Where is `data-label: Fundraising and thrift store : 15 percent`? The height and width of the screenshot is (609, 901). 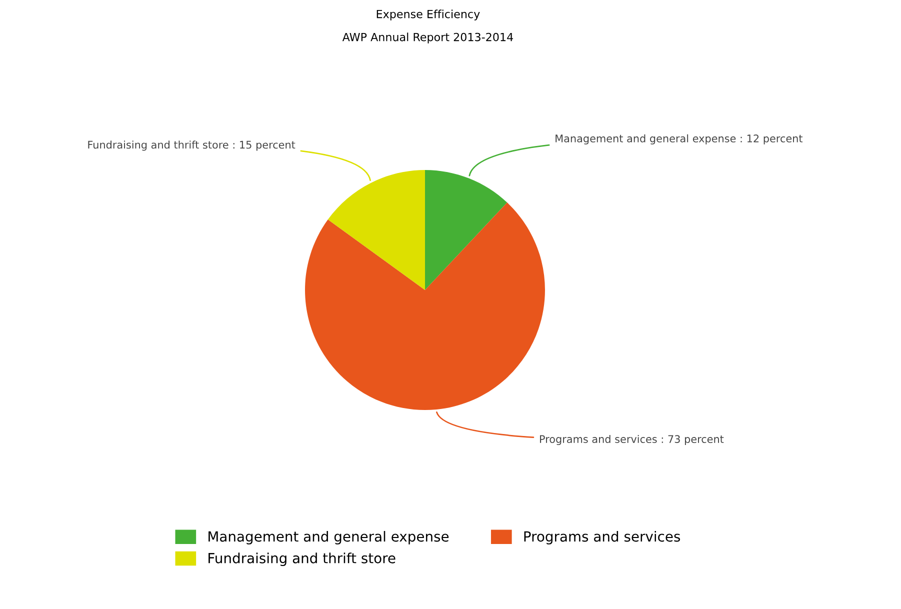 data-label: Fundraising and thrift store : 15 percent is located at coordinates (192, 145).